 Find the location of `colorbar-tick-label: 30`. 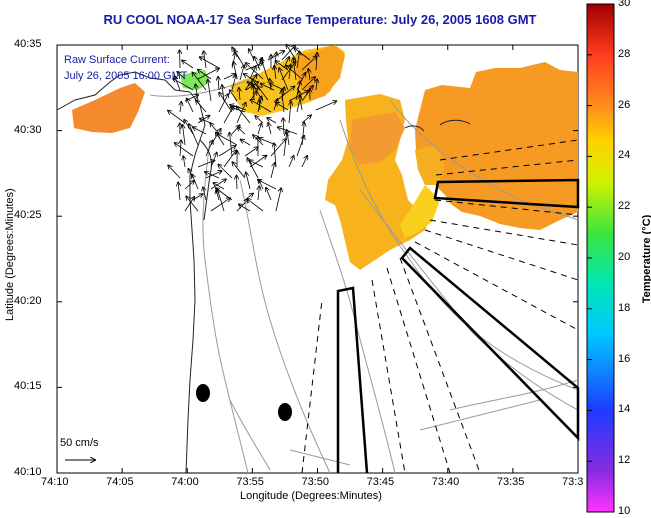

colorbar-tick-label: 30 is located at coordinates (624, 4).